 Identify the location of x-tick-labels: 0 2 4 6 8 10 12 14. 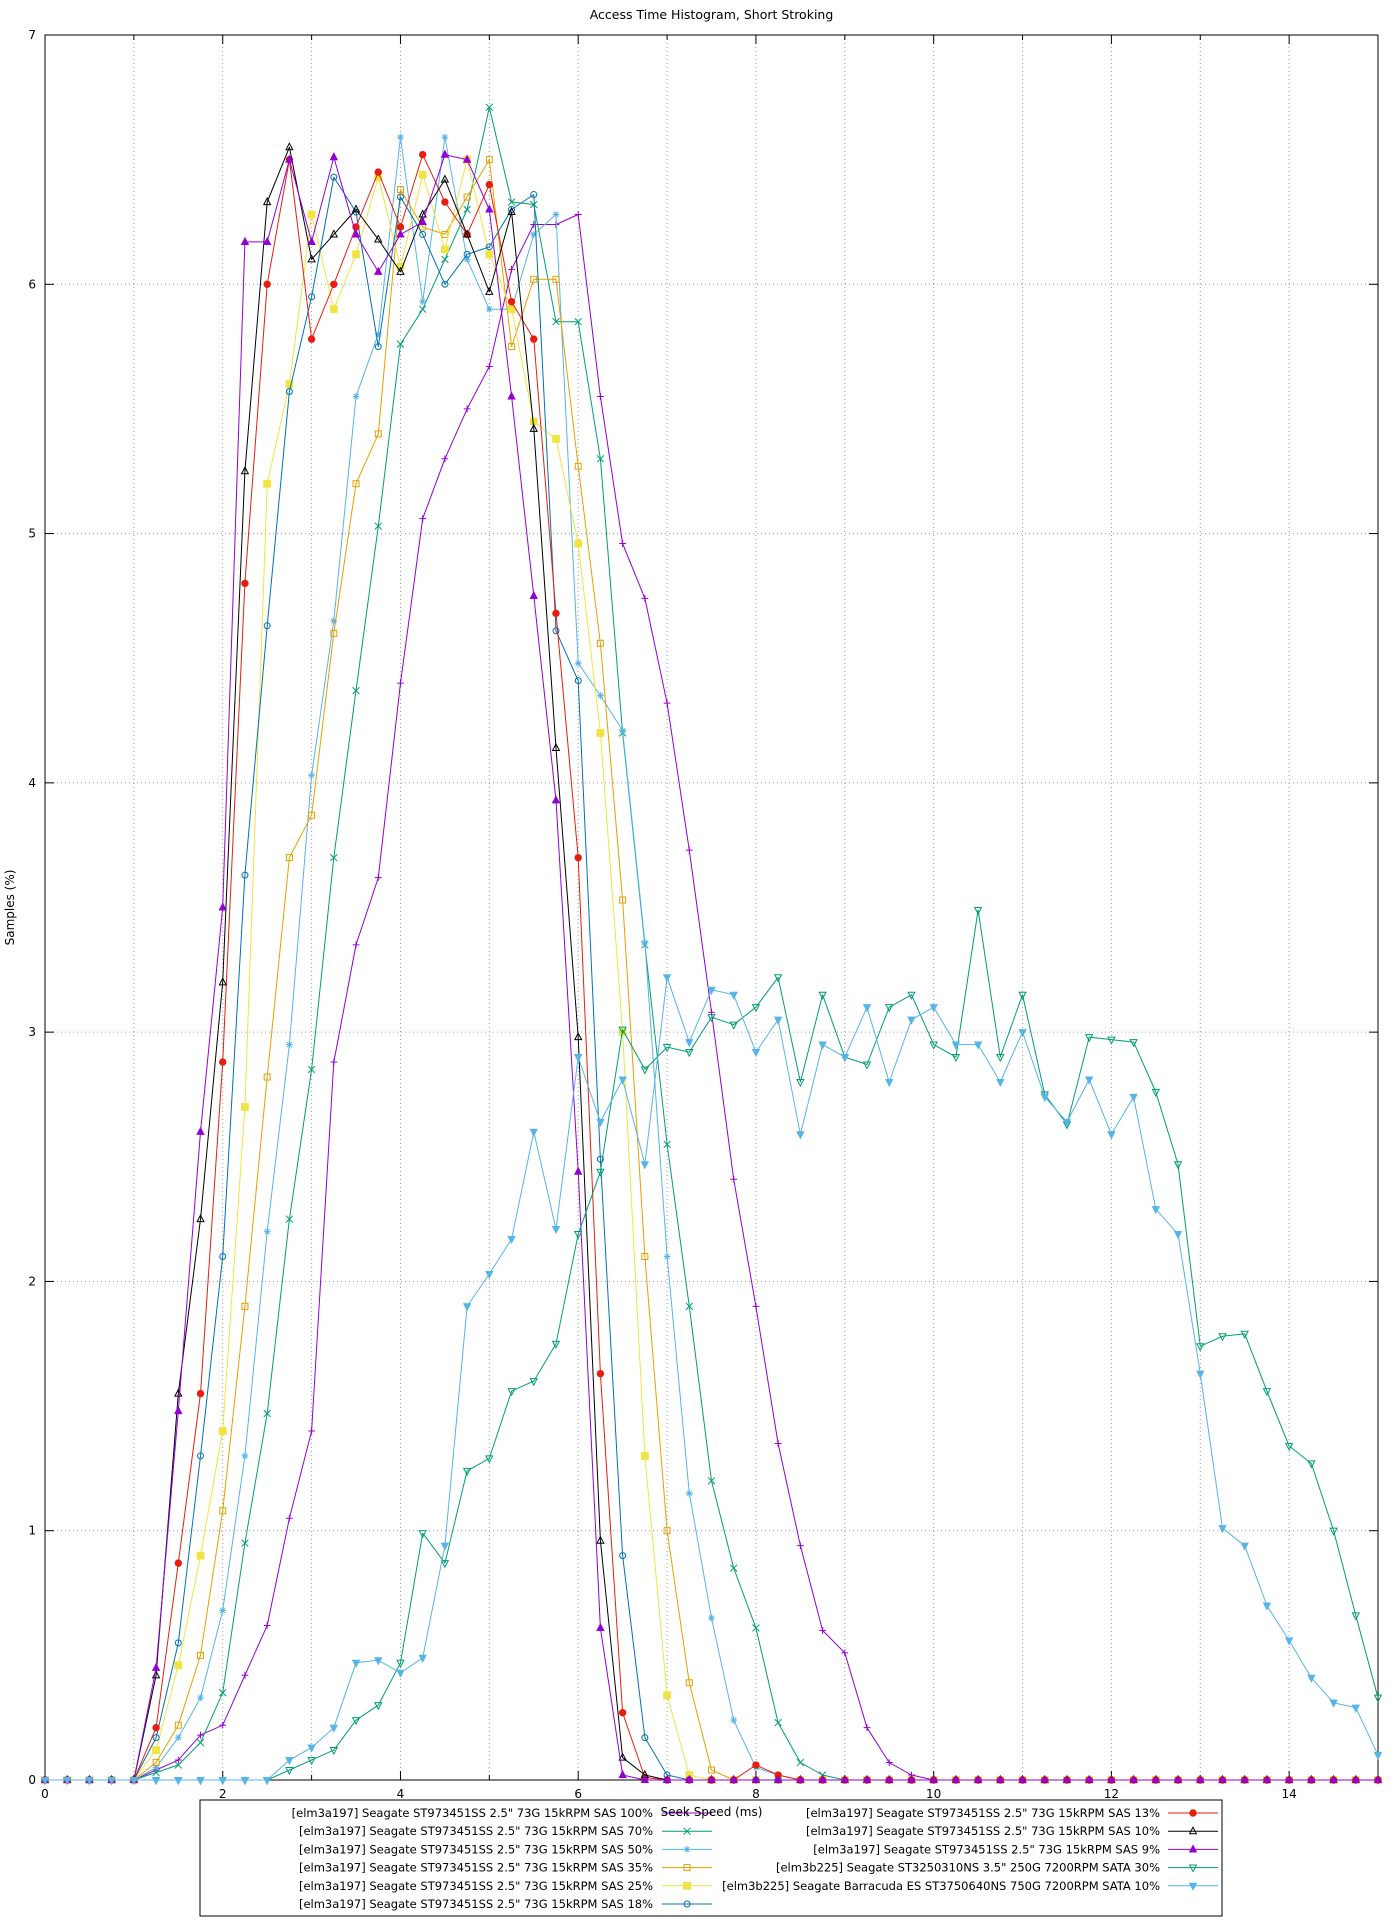
(669, 1794).